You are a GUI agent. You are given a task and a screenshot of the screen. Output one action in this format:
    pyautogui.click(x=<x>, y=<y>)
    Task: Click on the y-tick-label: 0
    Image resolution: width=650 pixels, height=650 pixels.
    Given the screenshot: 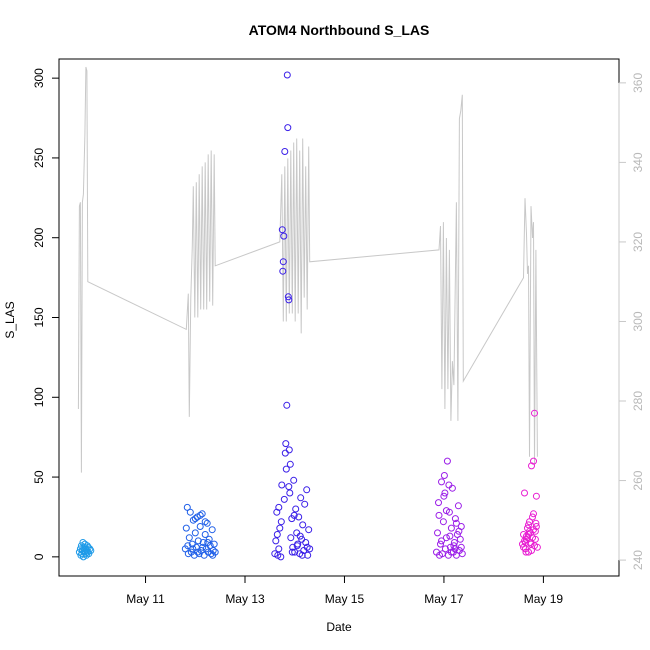 What is the action you would take?
    pyautogui.click(x=39, y=556)
    